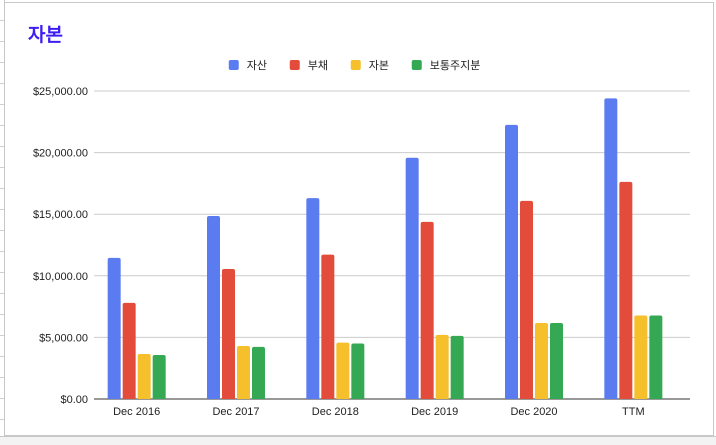 The height and width of the screenshot is (445, 716). Describe the element at coordinates (335, 412) in the screenshot. I see `x-tick-label: Dec 2018` at that location.